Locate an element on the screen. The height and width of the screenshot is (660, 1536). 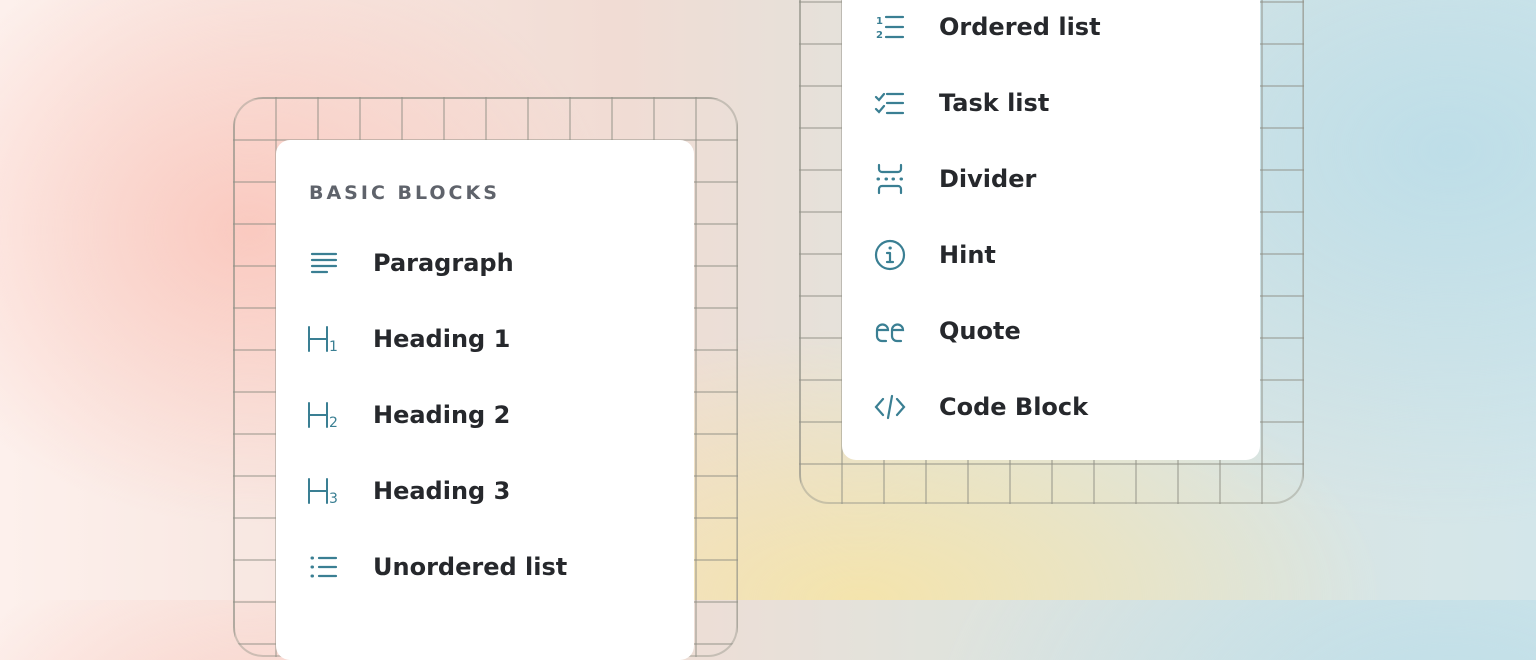
menu-item-code-block: Code Block is located at coordinates (1051, 407).